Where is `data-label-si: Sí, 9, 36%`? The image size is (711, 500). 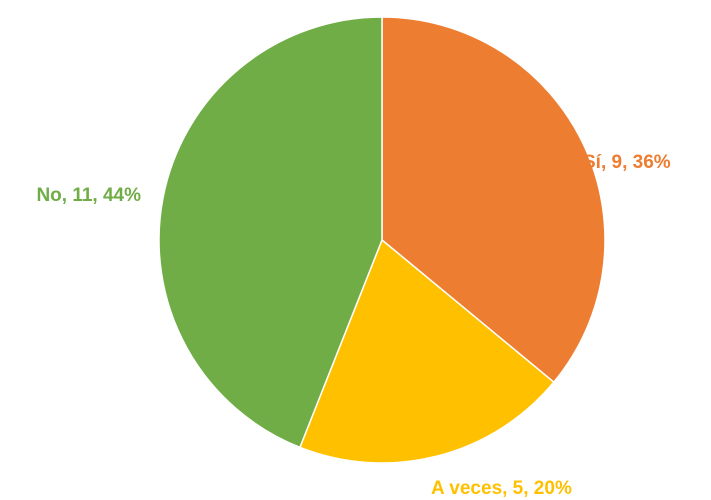
data-label-si: Sí, 9, 36% is located at coordinates (627, 162).